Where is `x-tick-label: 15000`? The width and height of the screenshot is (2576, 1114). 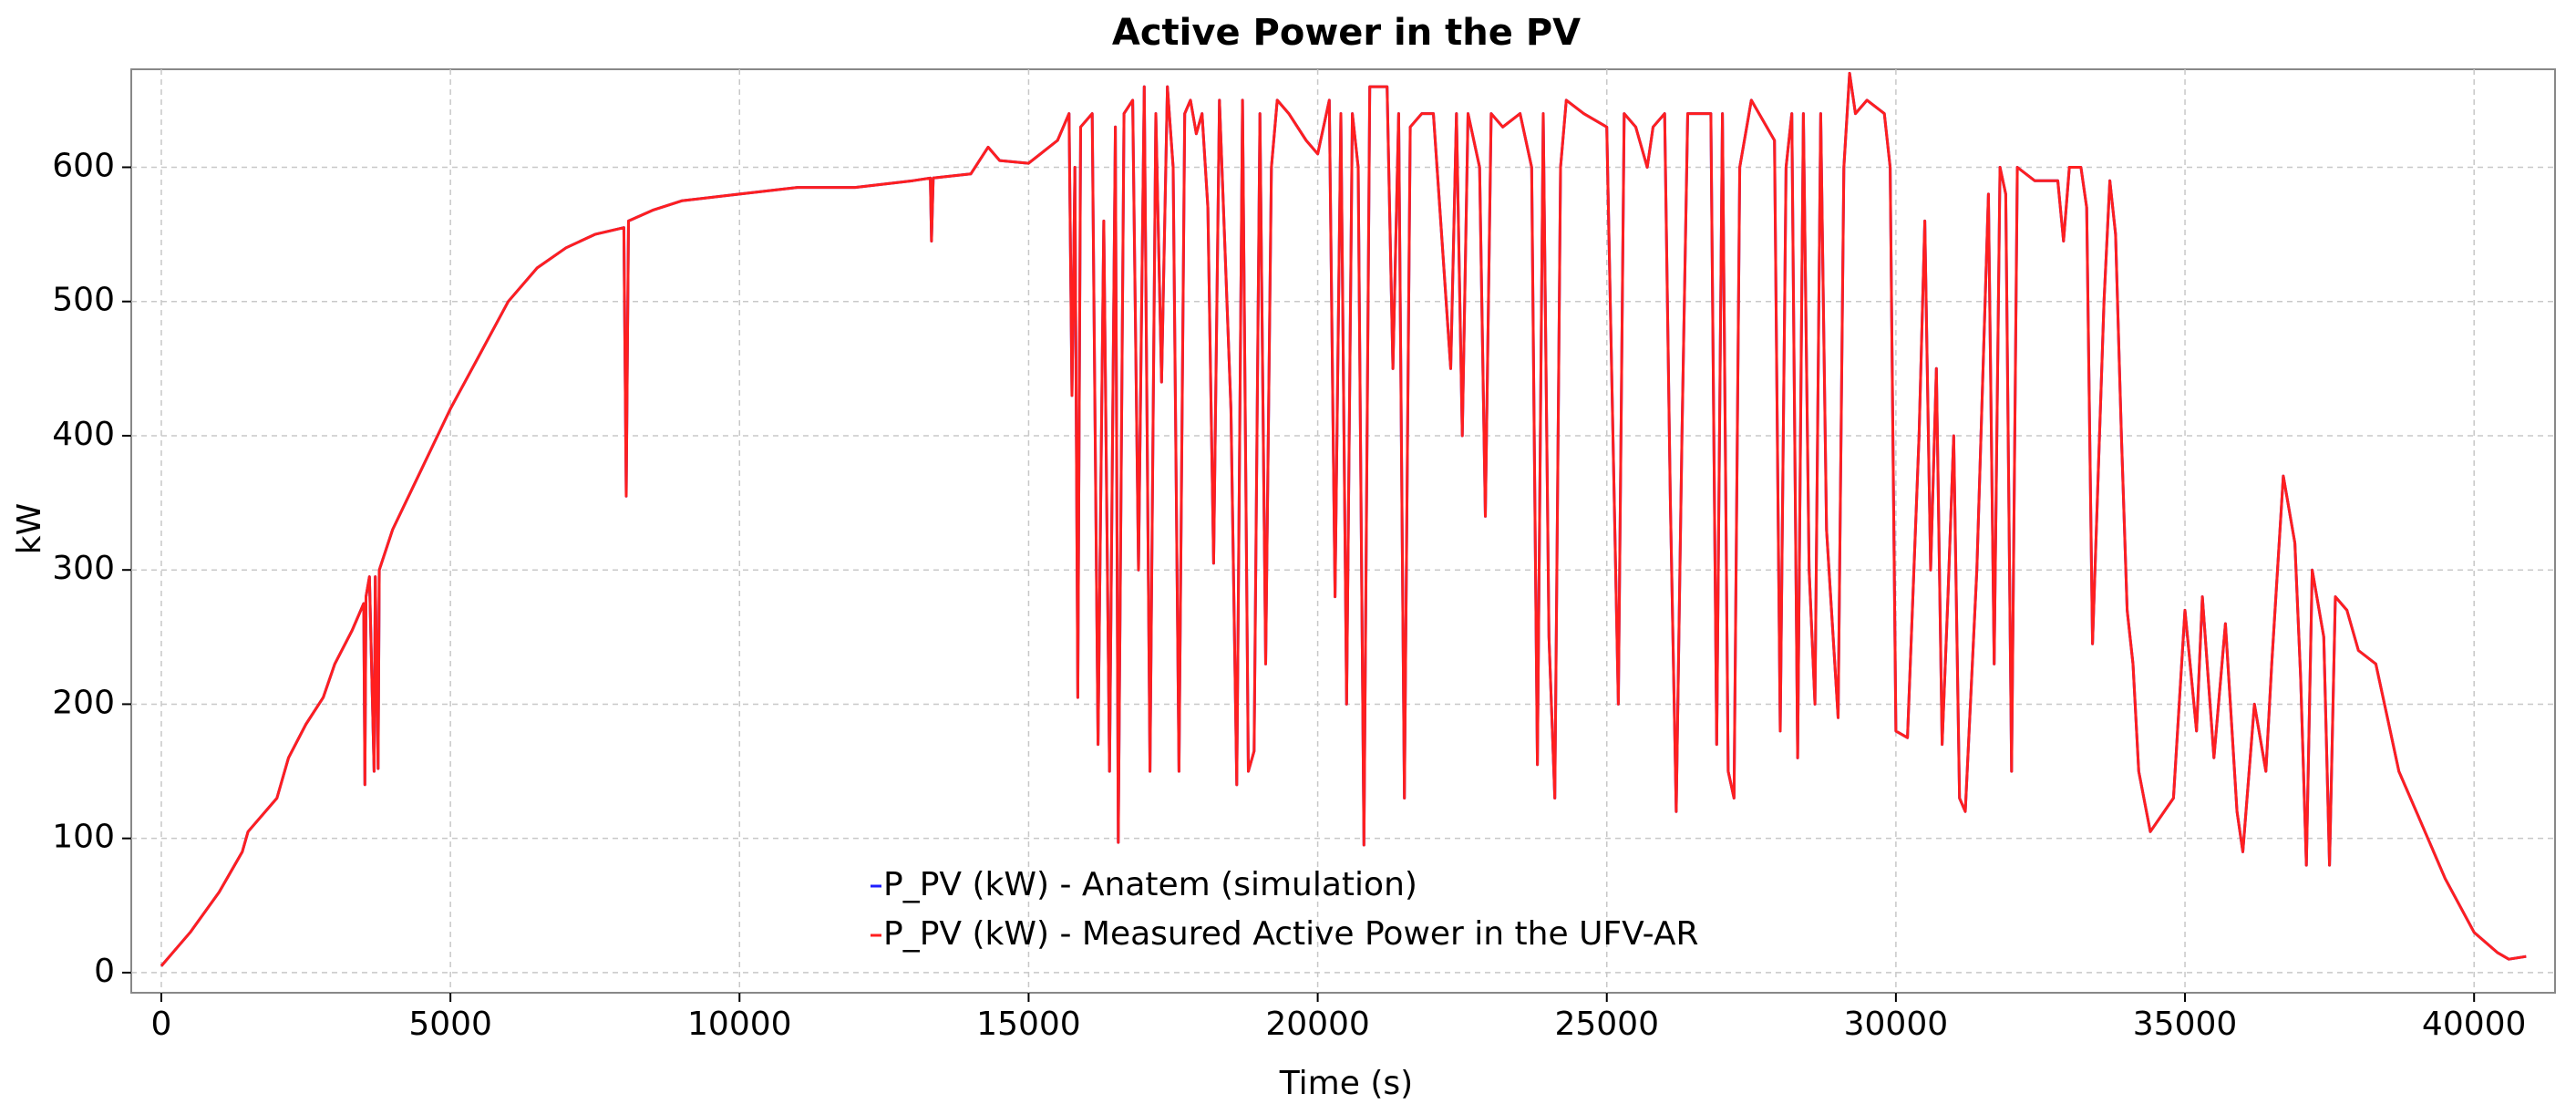 x-tick-label: 15000 is located at coordinates (1028, 1024).